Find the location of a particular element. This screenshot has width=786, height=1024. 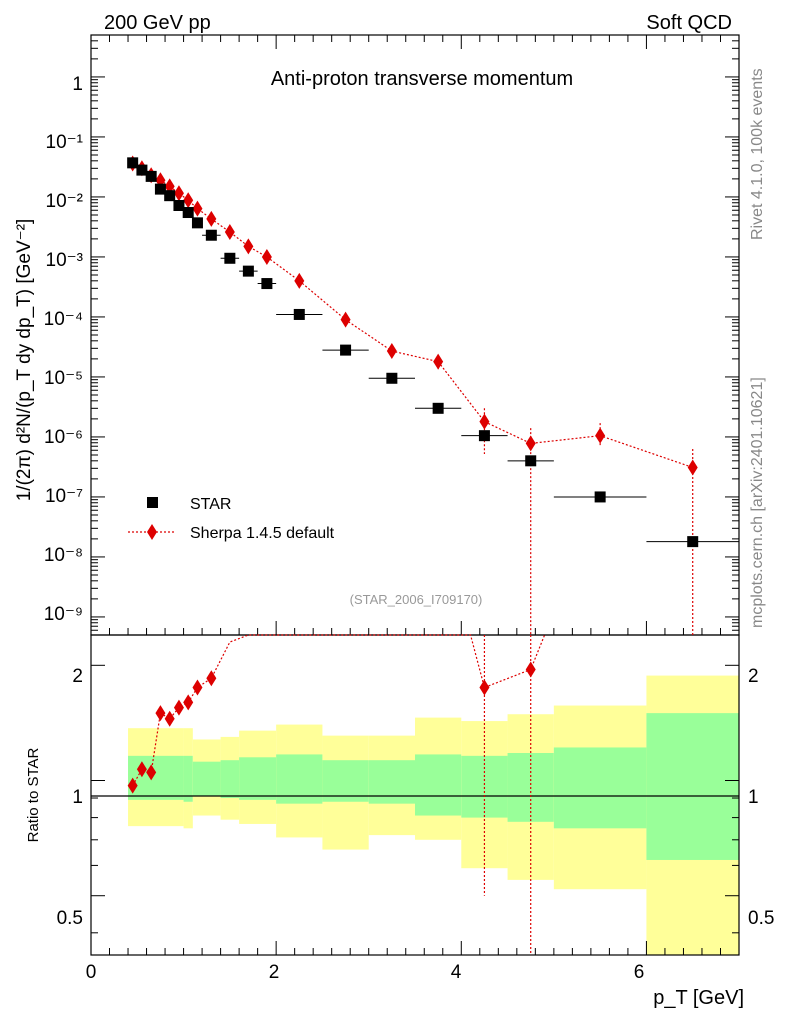

legend: STAR Sherpa 1.4.5 default is located at coordinates (231, 519).